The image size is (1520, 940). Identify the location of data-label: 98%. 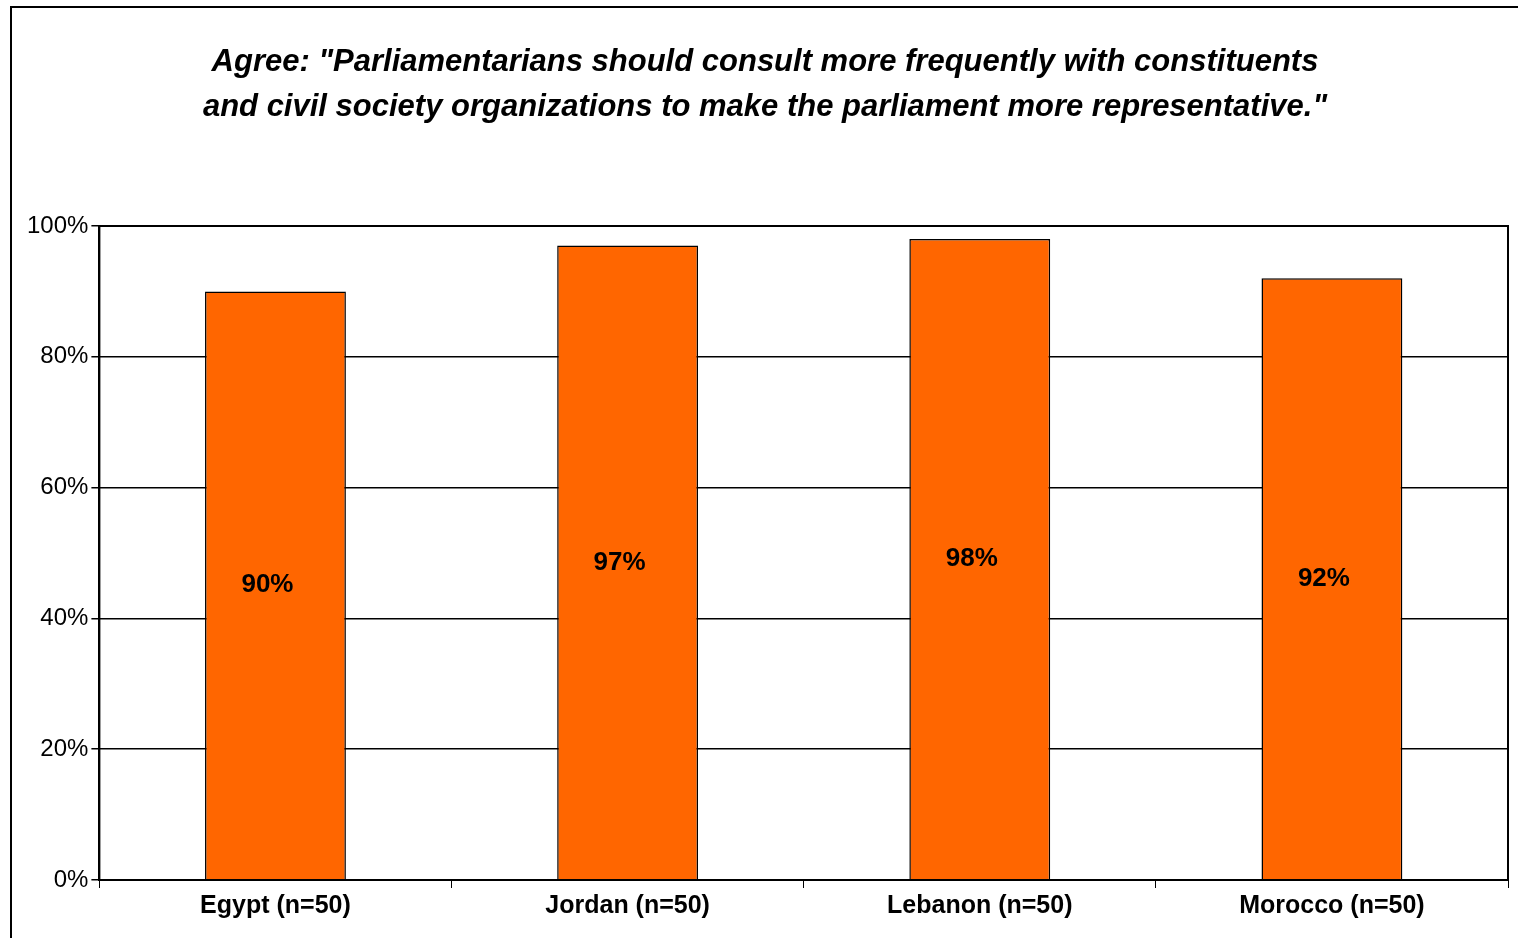
(971, 557).